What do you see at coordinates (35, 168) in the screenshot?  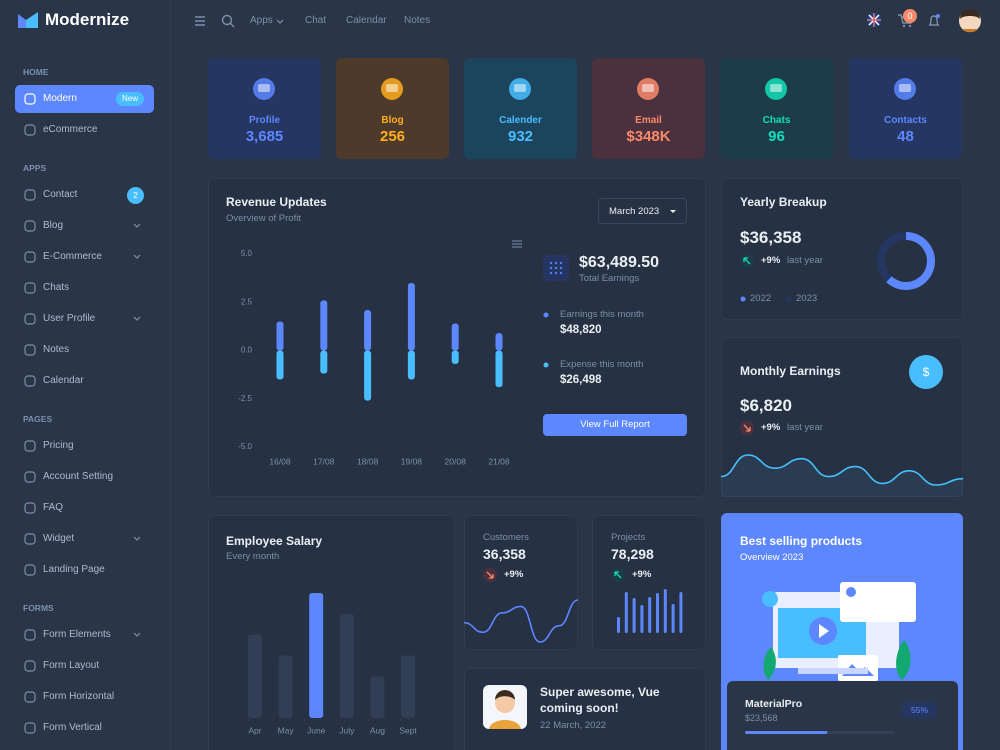 I see `section-title: APPS` at bounding box center [35, 168].